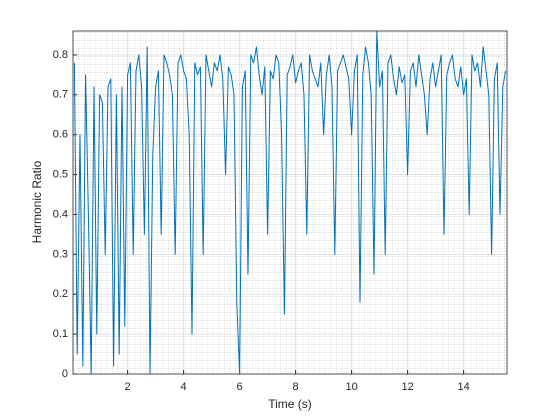 The width and height of the screenshot is (560, 420). I want to click on y-tick-label: 0.2, so click(60, 294).